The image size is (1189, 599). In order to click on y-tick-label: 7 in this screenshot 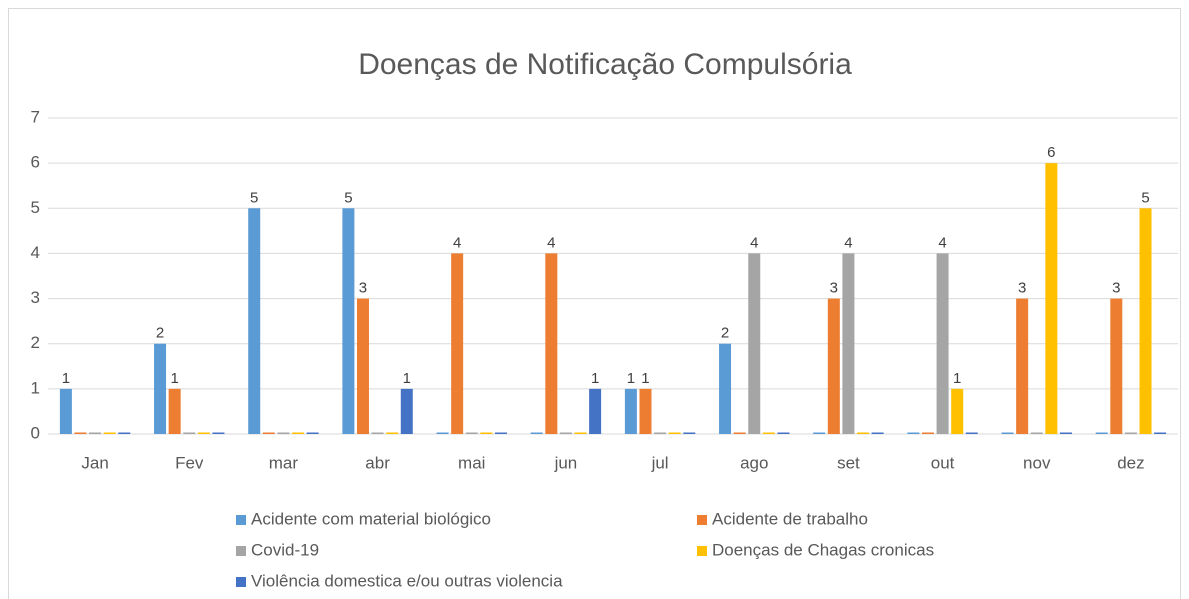, I will do `click(35, 116)`.